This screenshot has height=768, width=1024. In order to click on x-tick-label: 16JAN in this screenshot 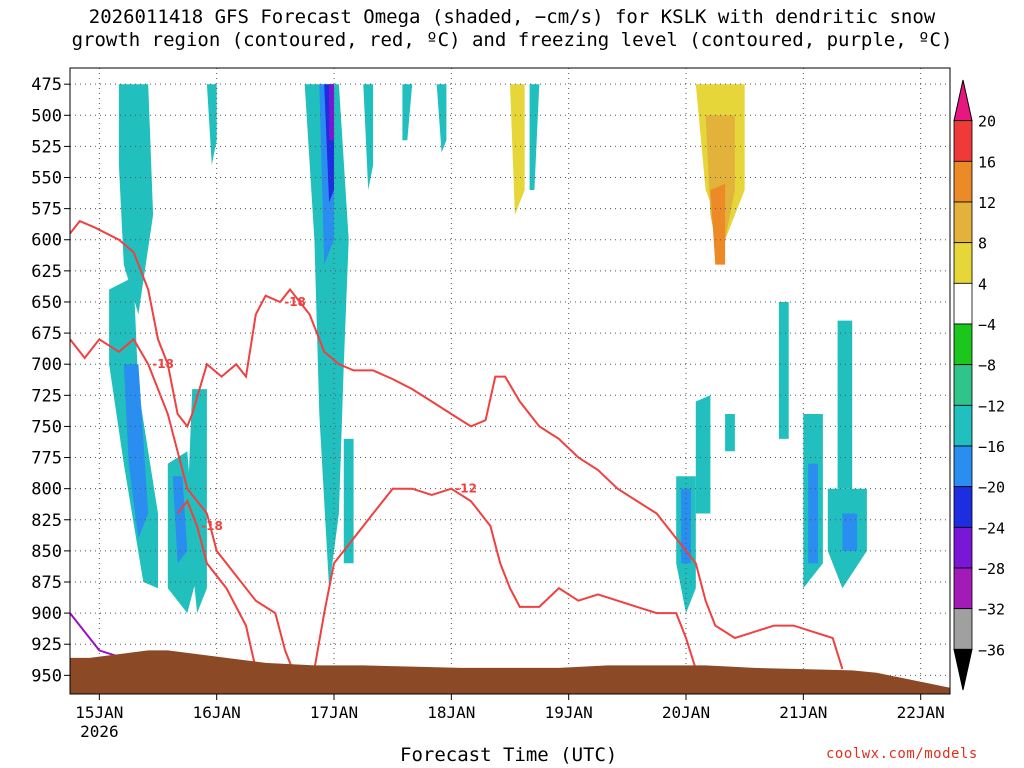, I will do `click(217, 712)`.